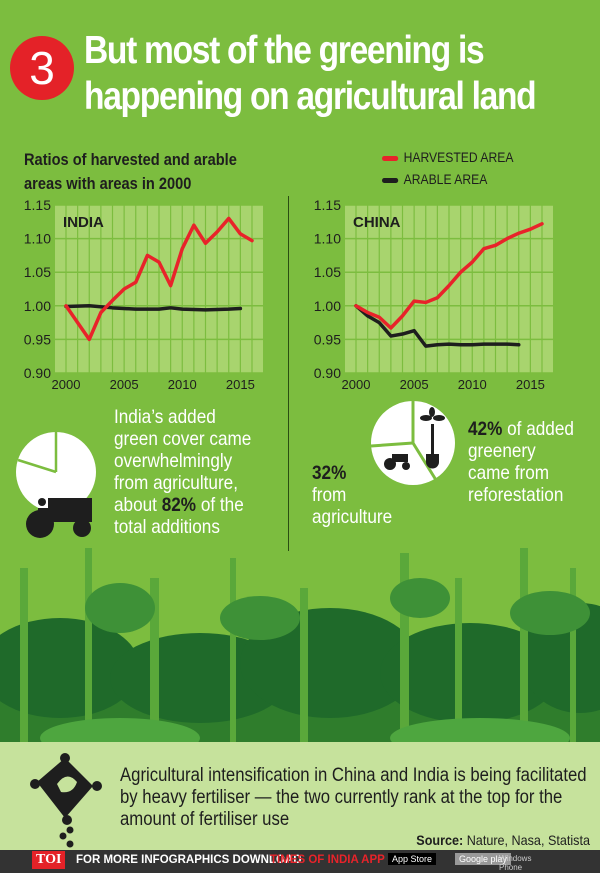  Describe the element at coordinates (526, 840) in the screenshot. I see `source-text: Nature, Nasa, Statista` at that location.